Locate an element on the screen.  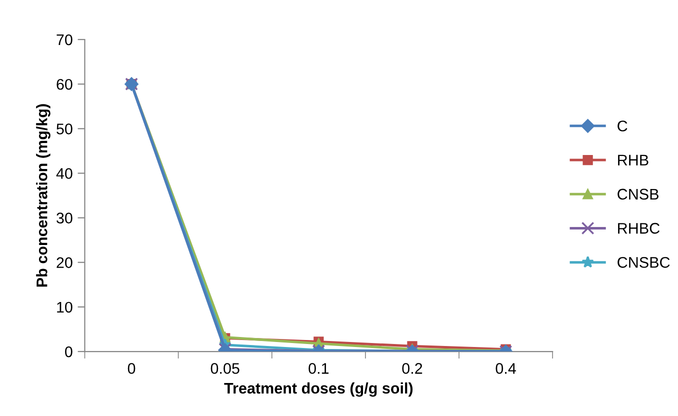
y-tick-label: 60 is located at coordinates (64, 84).